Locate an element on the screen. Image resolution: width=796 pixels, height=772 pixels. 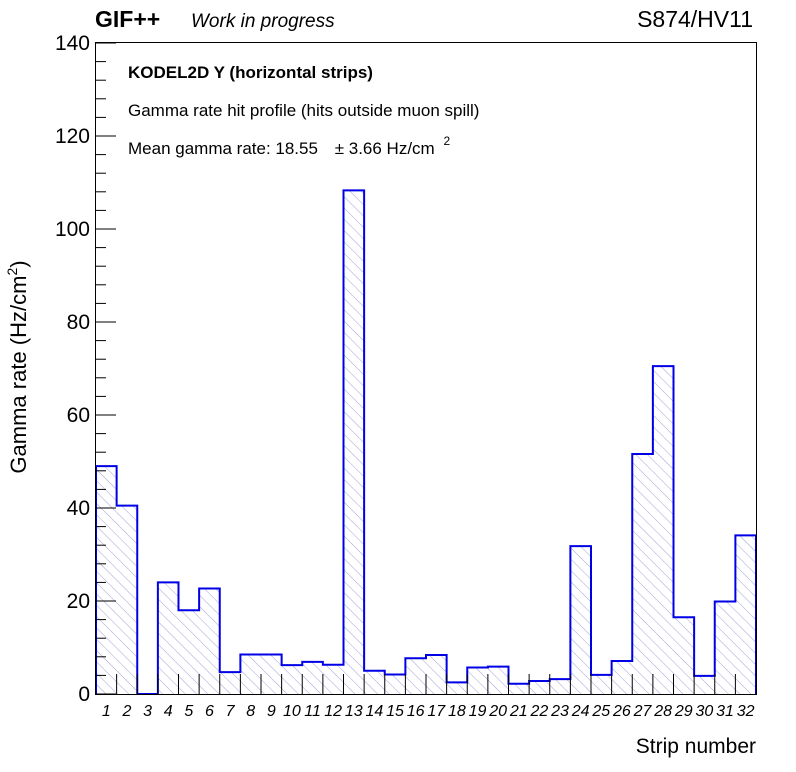
y-tick-label: 80 is located at coordinates (78, 322).